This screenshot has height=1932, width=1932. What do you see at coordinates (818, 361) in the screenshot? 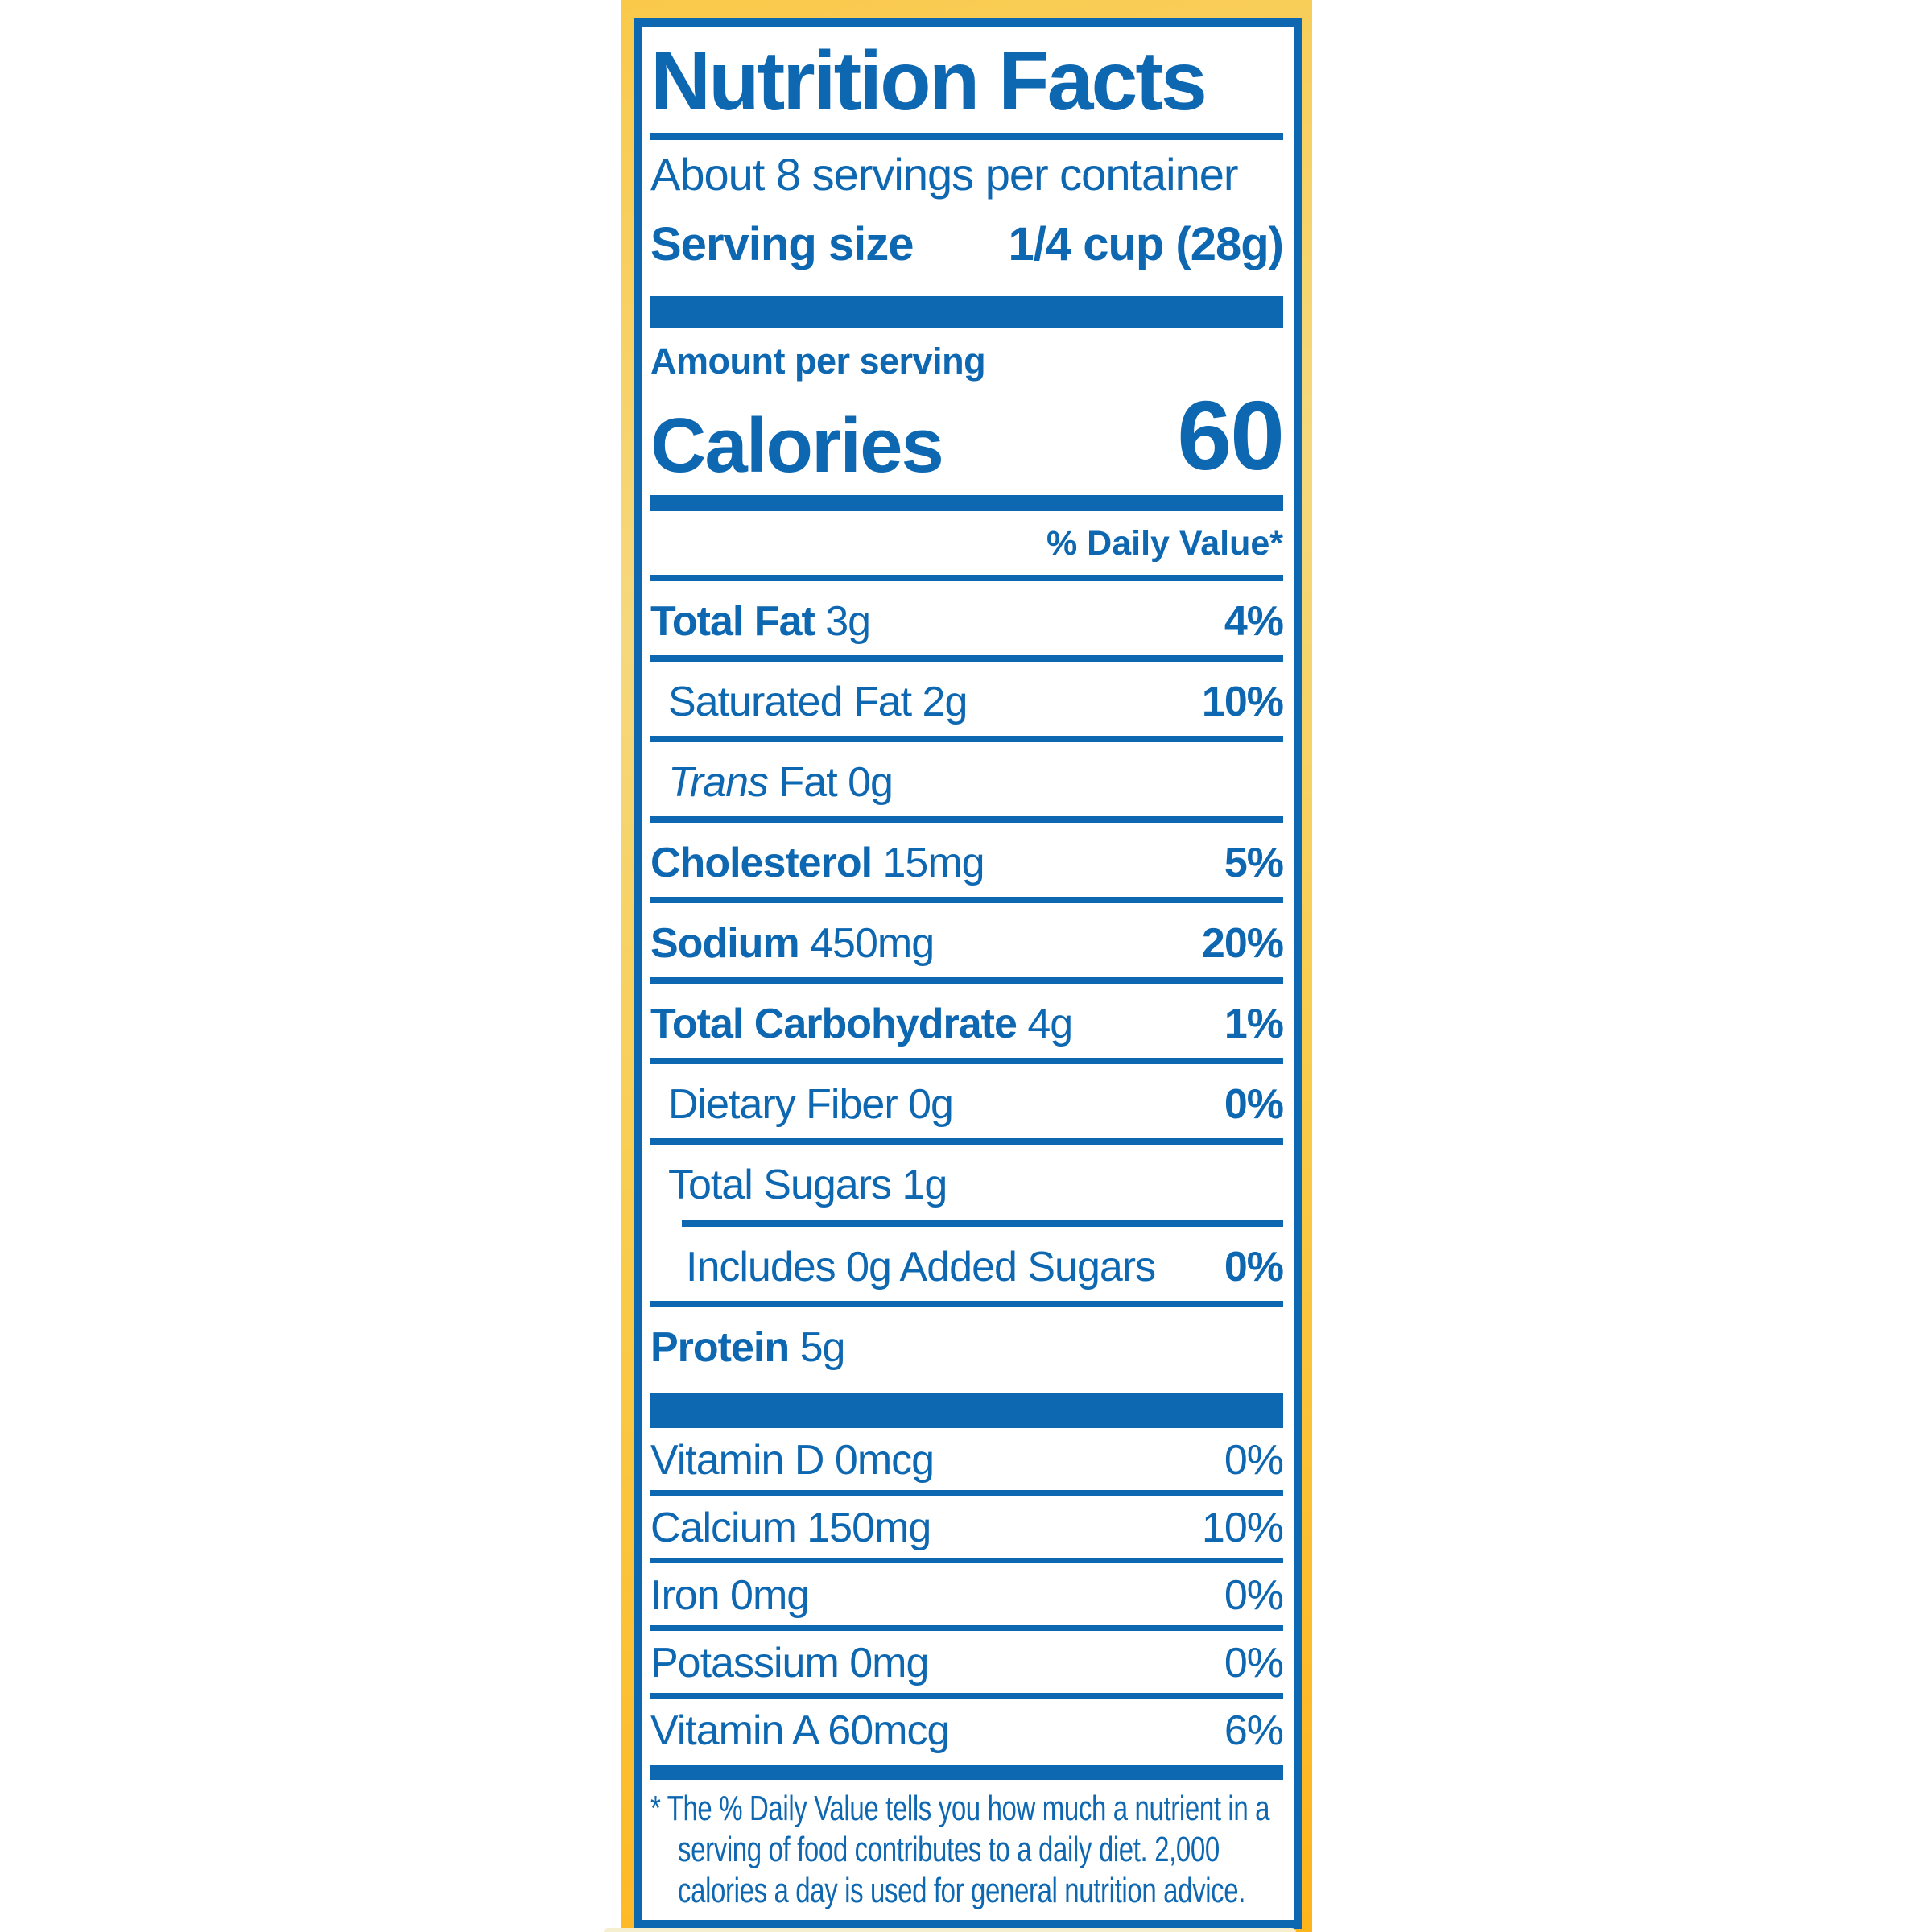
I see `amount-per-serving-label: Amount per serving` at bounding box center [818, 361].